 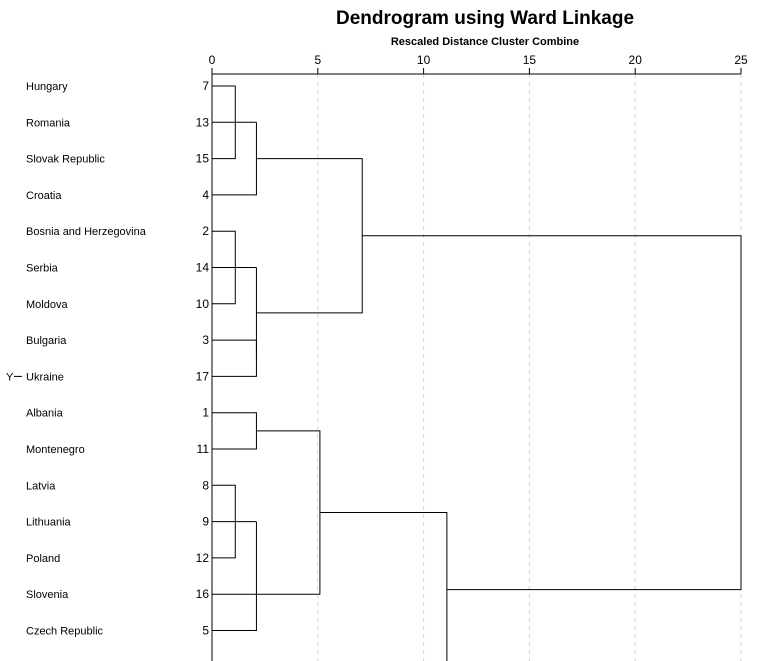 What do you see at coordinates (317, 60) in the screenshot?
I see `axis-tick-label: 5` at bounding box center [317, 60].